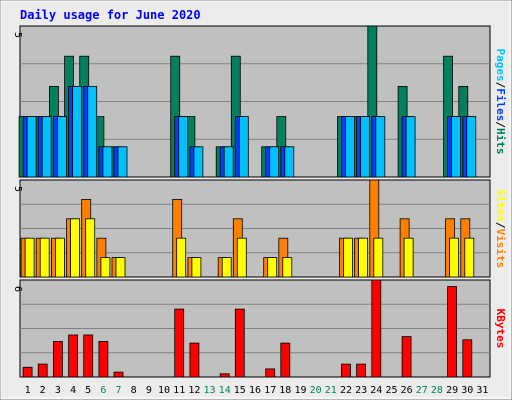 The image size is (512, 400). What do you see at coordinates (103, 390) in the screenshot?
I see `x-tick-label-day-6: 6` at bounding box center [103, 390].